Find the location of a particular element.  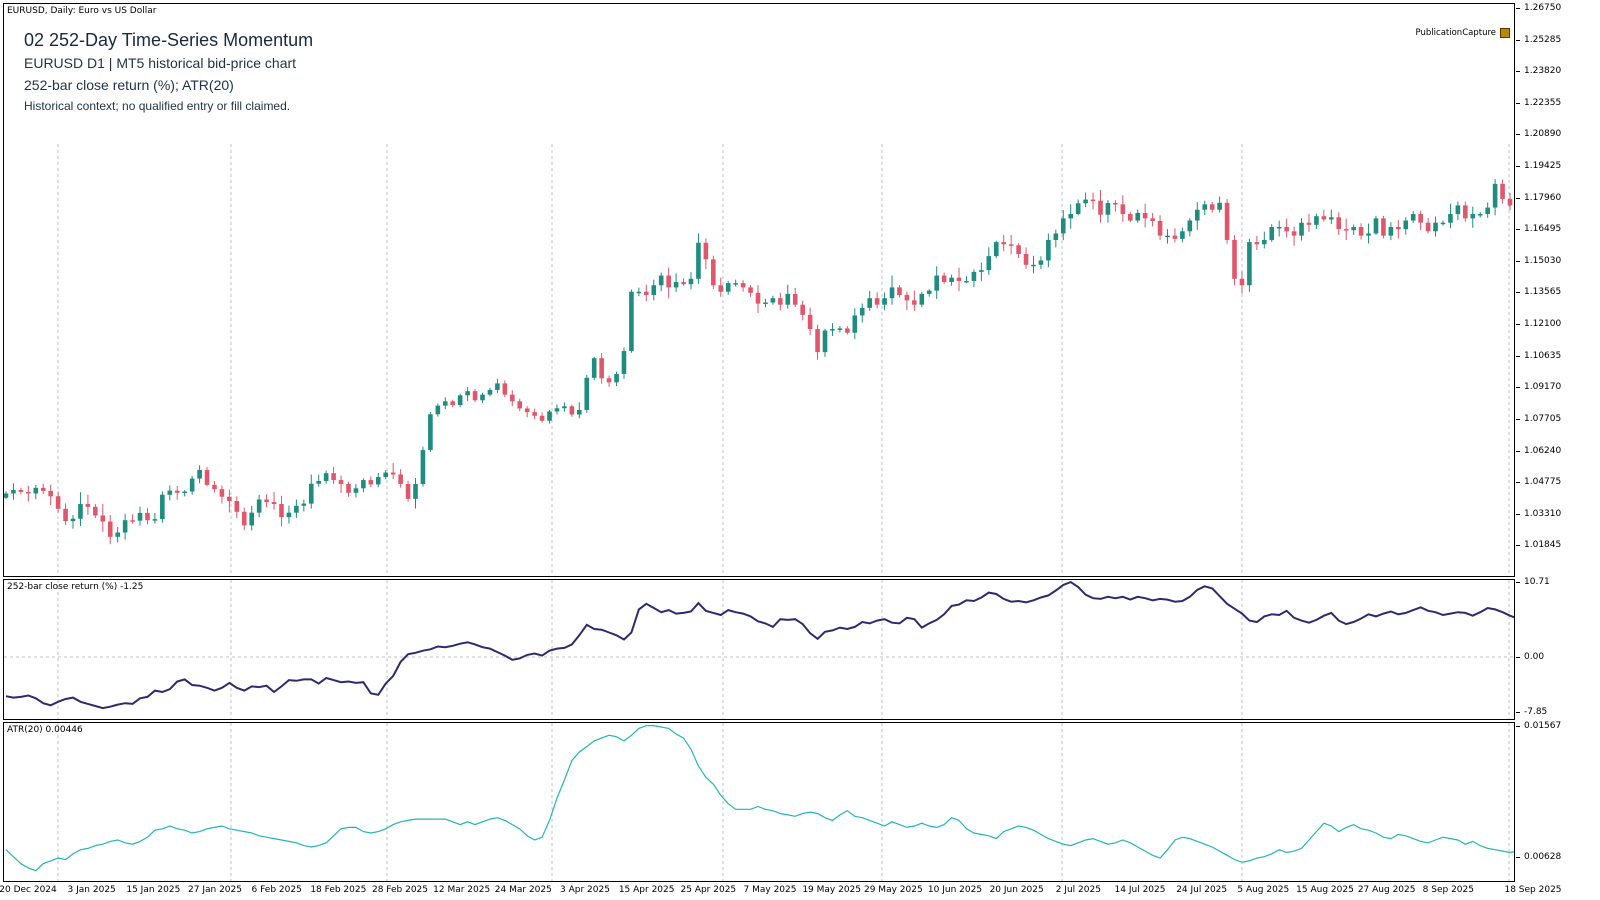

price-tick-label: 1.03310 is located at coordinates (1538, 513).